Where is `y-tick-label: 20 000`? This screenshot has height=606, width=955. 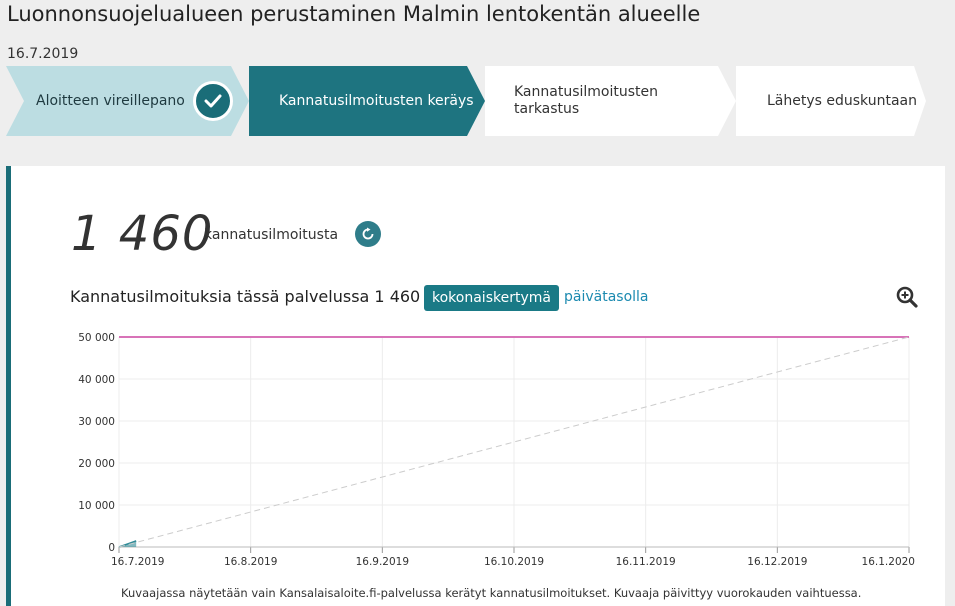
y-tick-label: 20 000 is located at coordinates (96, 464).